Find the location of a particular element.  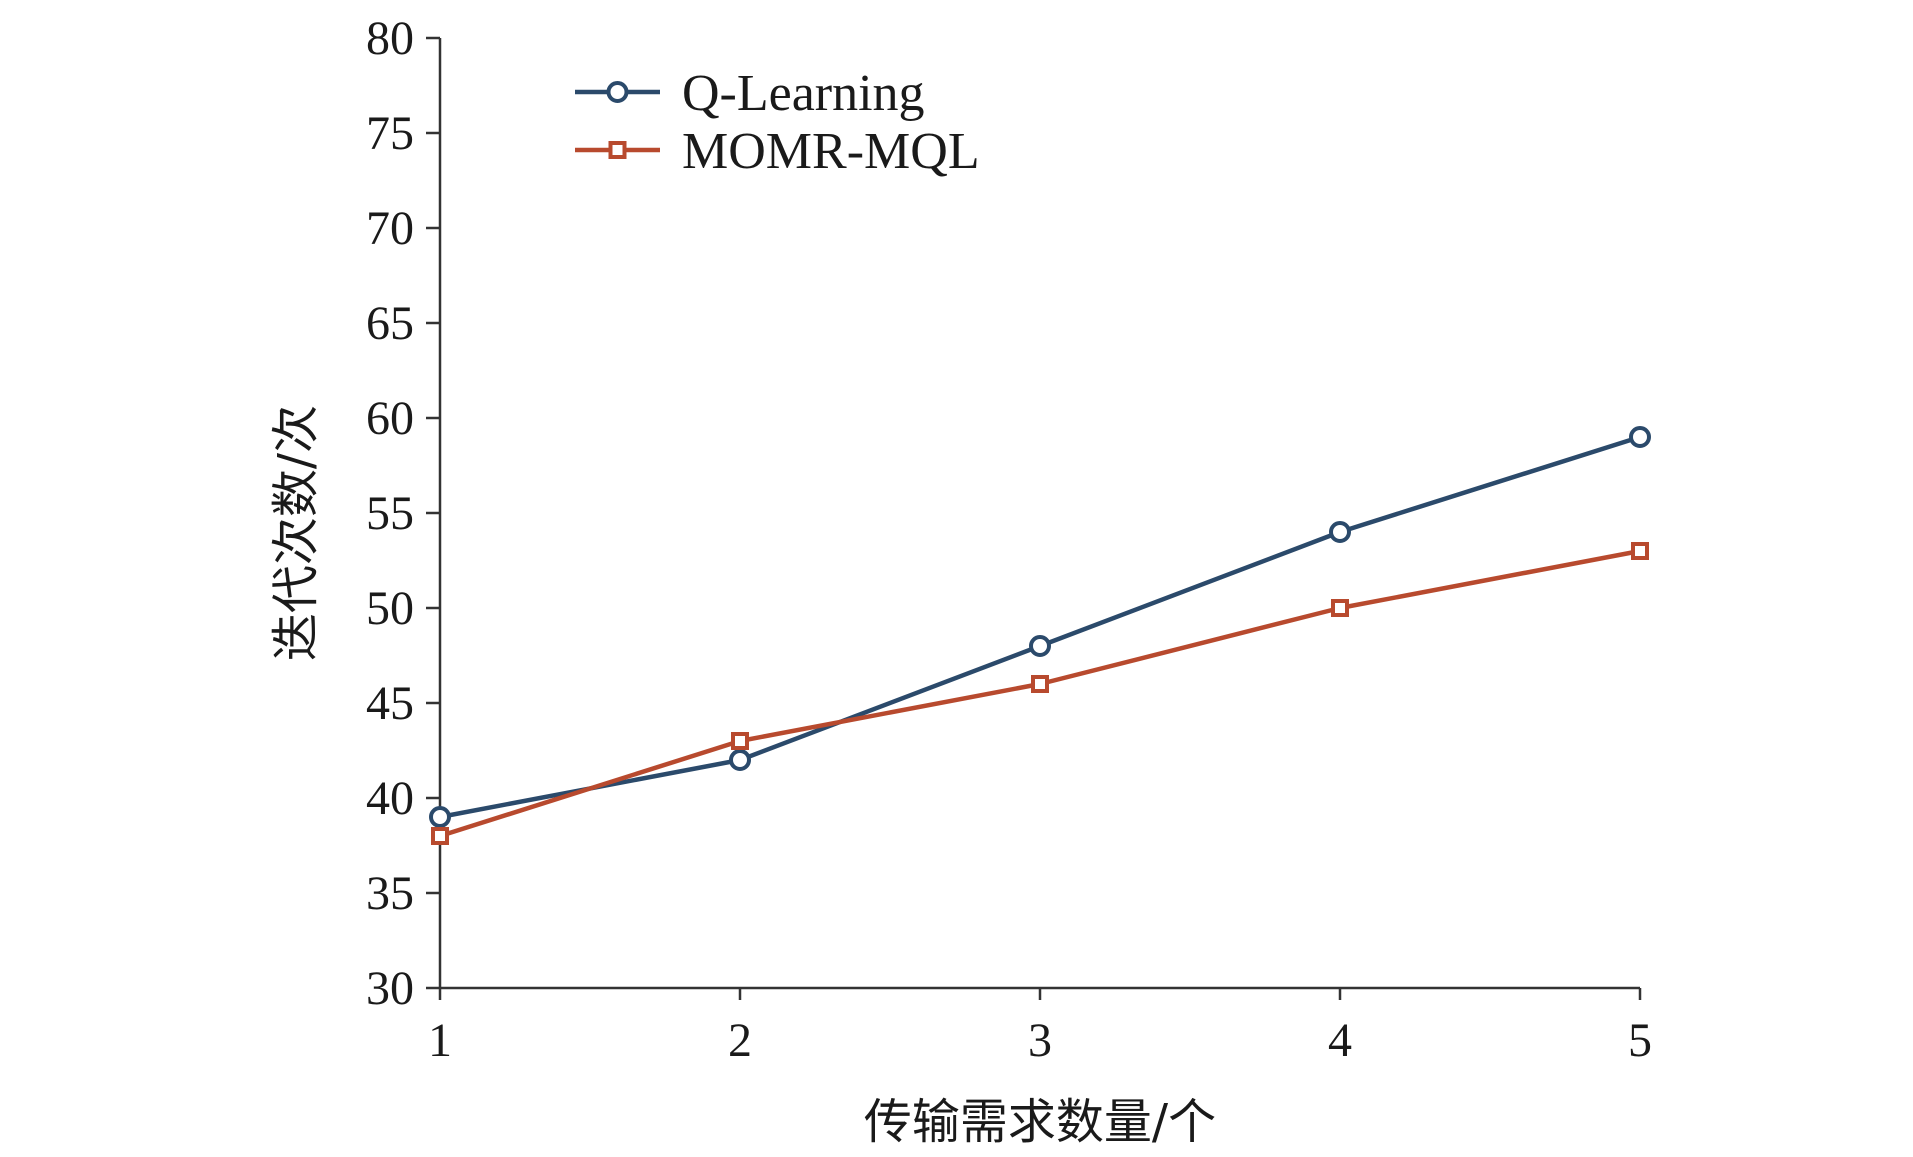

legend-label-2: MOMR-MQL is located at coordinates (831, 151).